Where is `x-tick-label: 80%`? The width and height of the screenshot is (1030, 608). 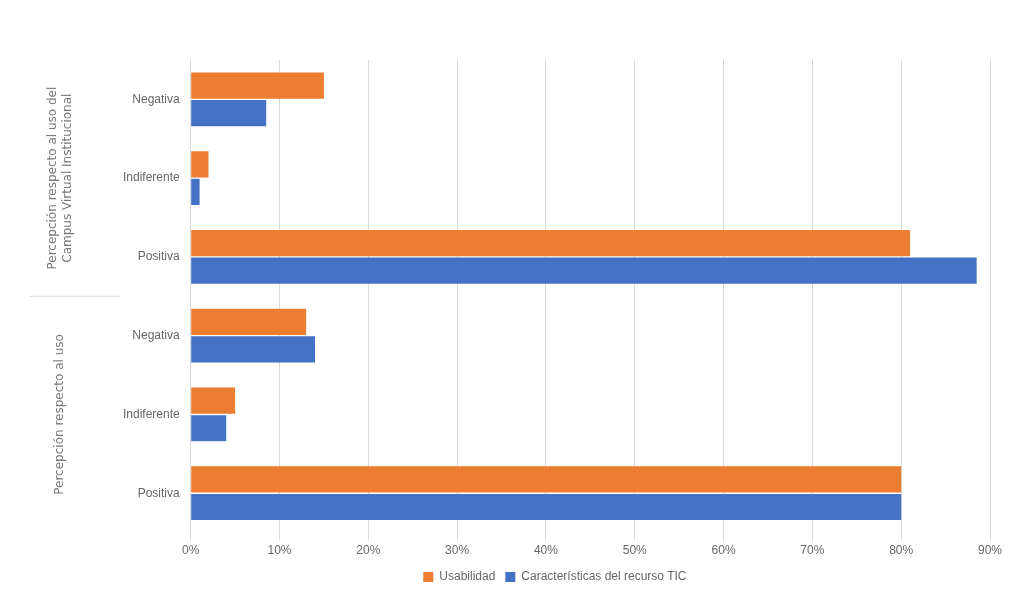 x-tick-label: 80% is located at coordinates (901, 550).